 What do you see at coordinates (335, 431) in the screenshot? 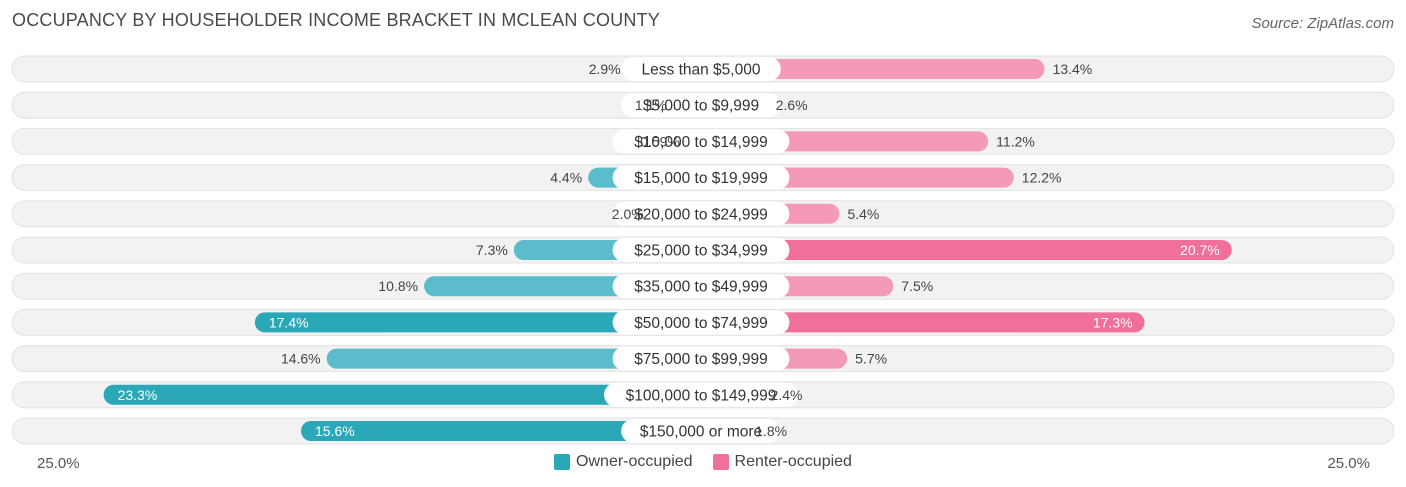
I see `owner-value-label: 15.6%` at bounding box center [335, 431].